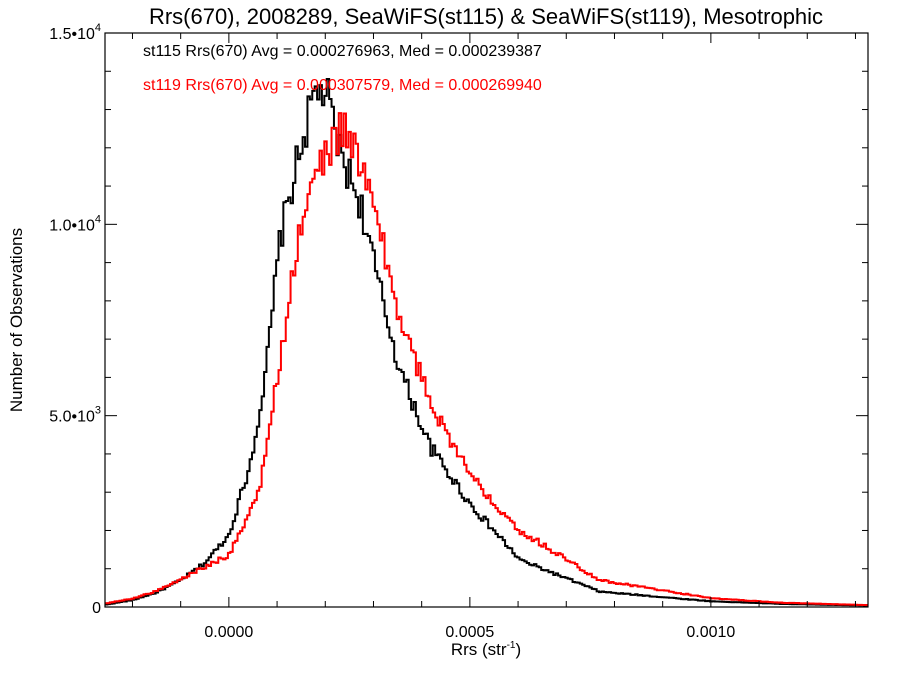 The width and height of the screenshot is (900, 675). I want to click on y-tick-label: 0, so click(96, 608).